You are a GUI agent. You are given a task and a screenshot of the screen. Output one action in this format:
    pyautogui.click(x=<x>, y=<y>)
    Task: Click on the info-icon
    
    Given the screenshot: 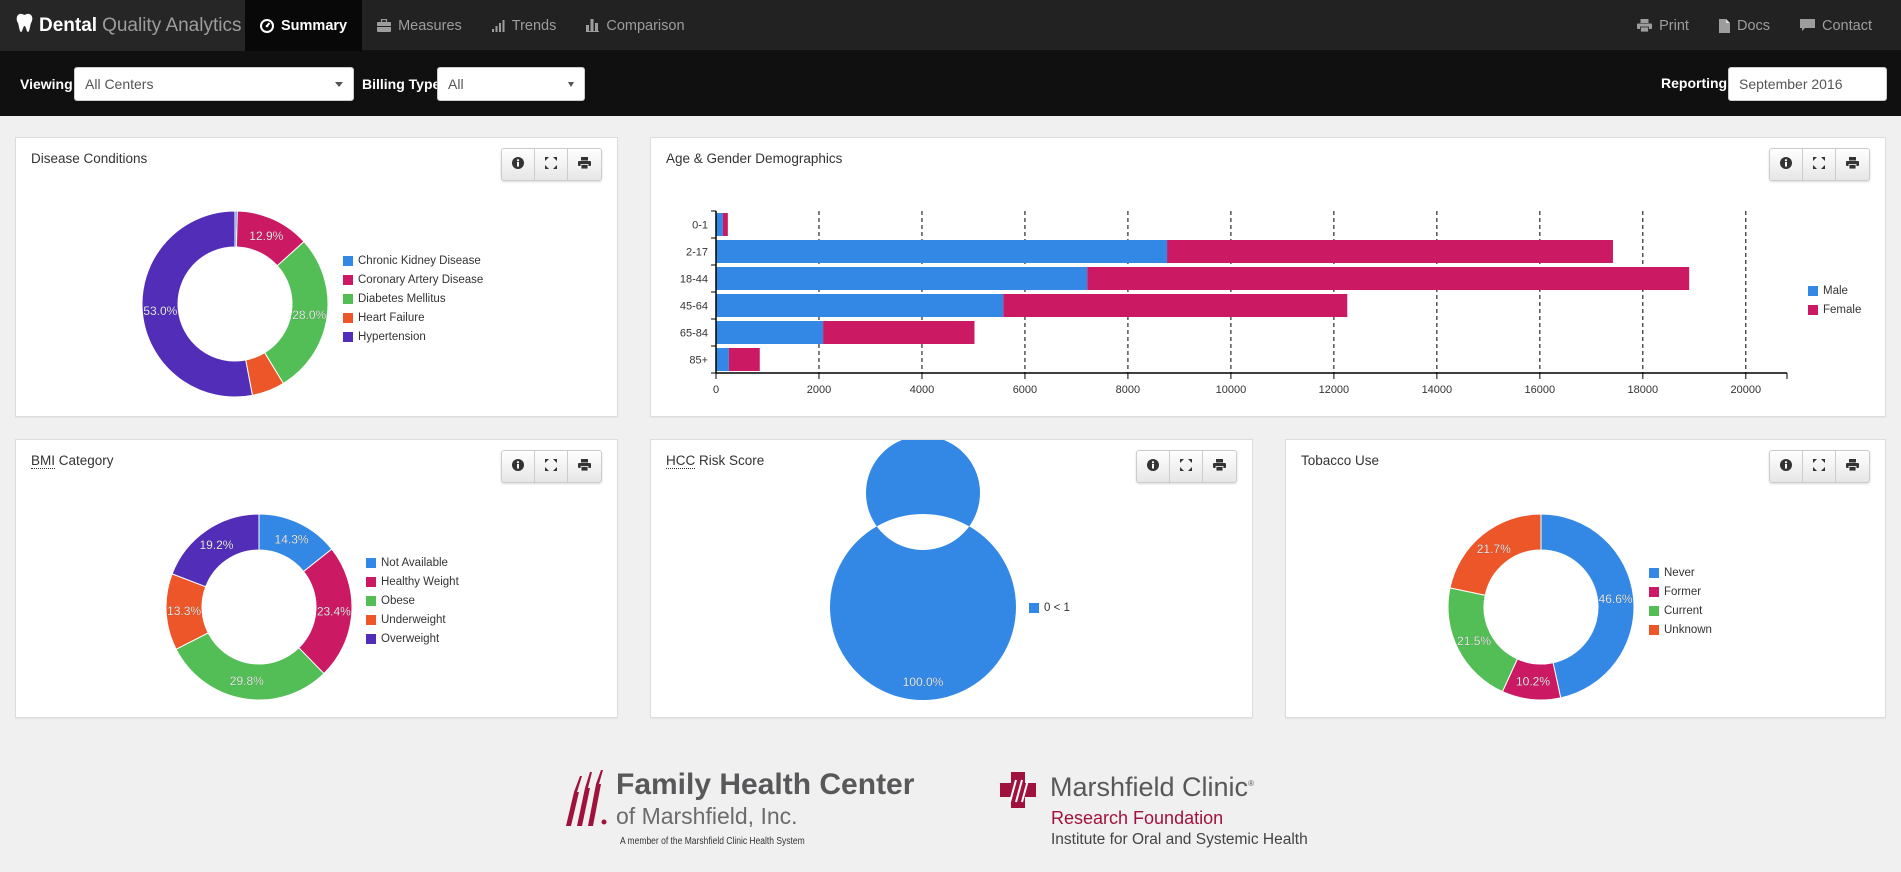 What is the action you would take?
    pyautogui.click(x=518, y=165)
    